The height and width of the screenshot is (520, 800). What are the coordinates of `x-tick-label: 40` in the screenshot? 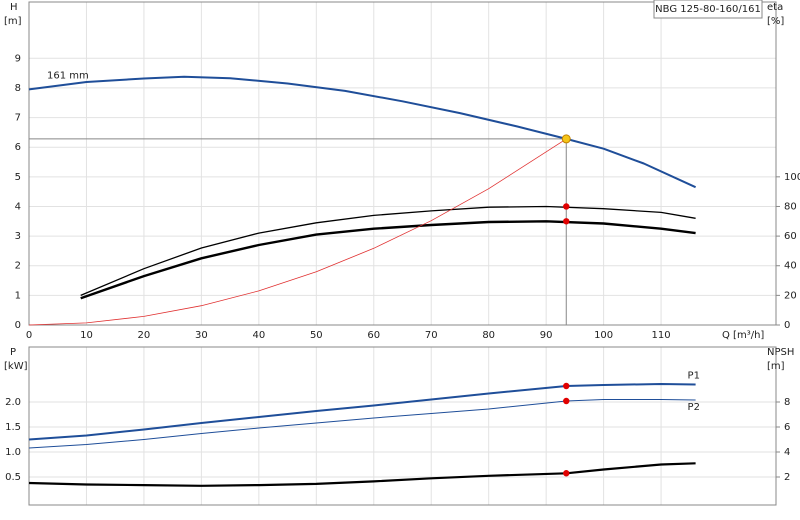 It's located at (258, 335).